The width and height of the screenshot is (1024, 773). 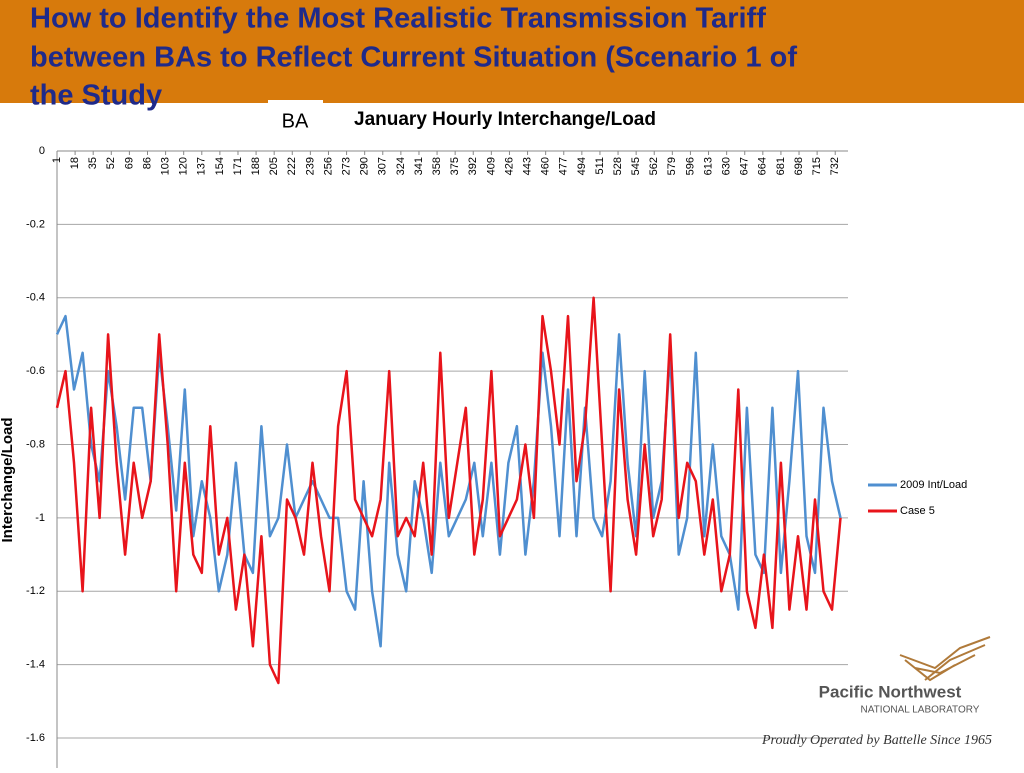 I want to click on legend-label: 2009 Int/Load, so click(x=933, y=485).